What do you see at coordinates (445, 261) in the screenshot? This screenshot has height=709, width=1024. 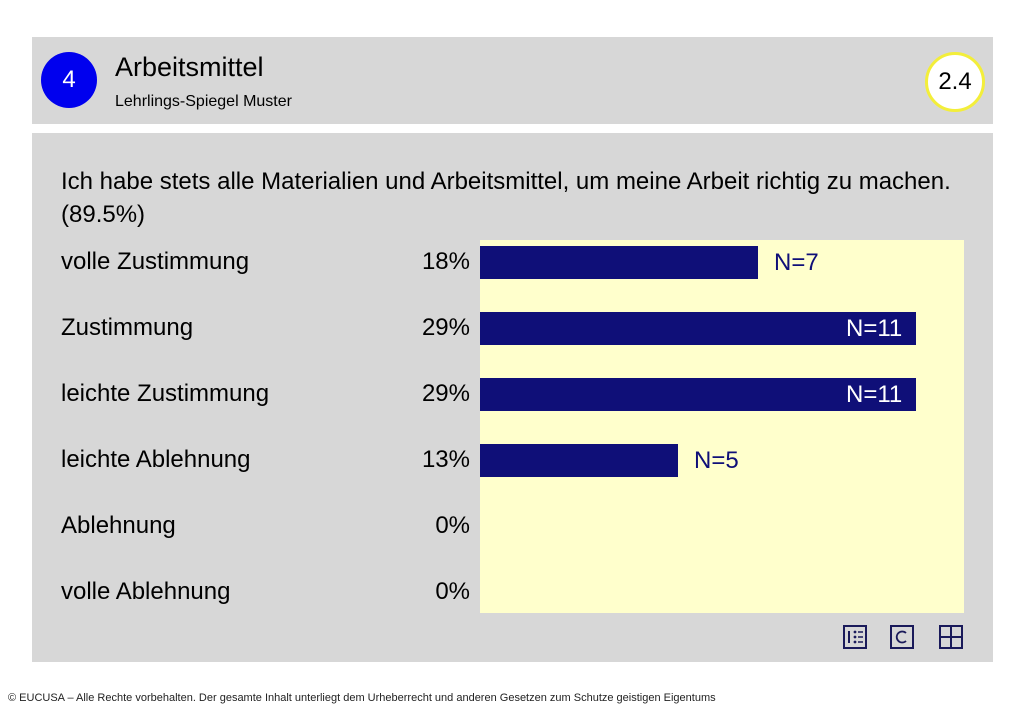 I see `percent-label: 18%` at bounding box center [445, 261].